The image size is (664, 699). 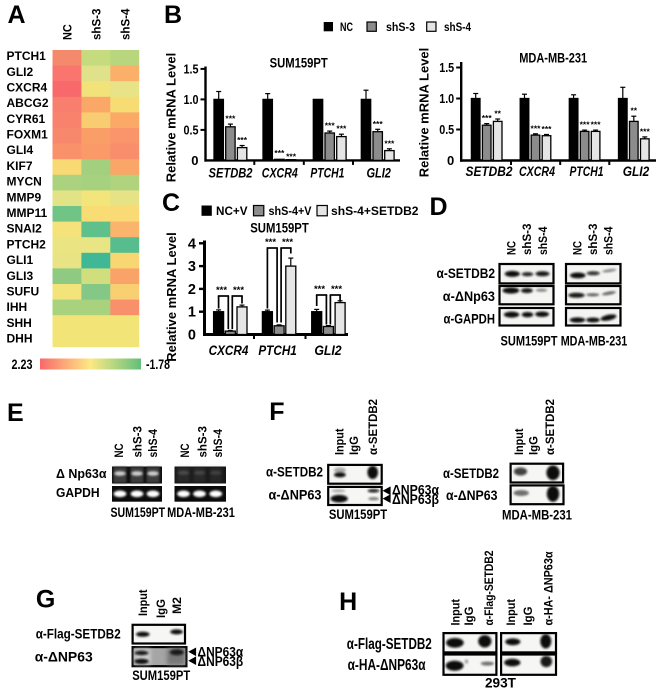 I want to click on svg-text: SNAI2, so click(x=25, y=229).